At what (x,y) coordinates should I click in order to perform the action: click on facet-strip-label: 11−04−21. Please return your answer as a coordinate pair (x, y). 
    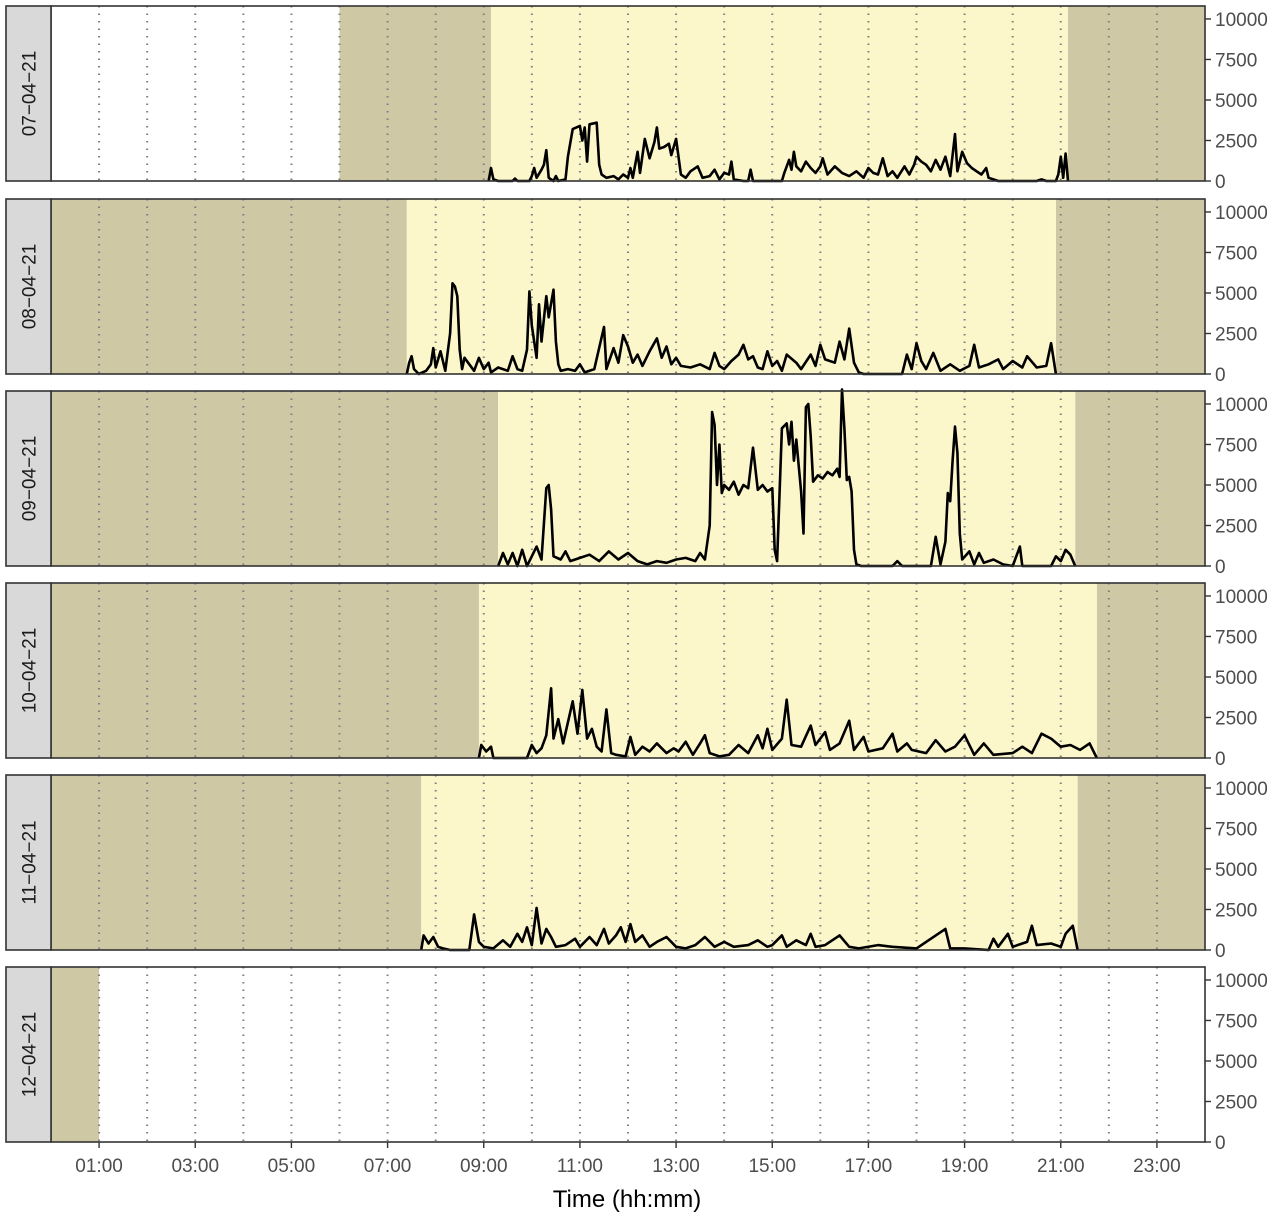
    Looking at the image, I should click on (30, 862).